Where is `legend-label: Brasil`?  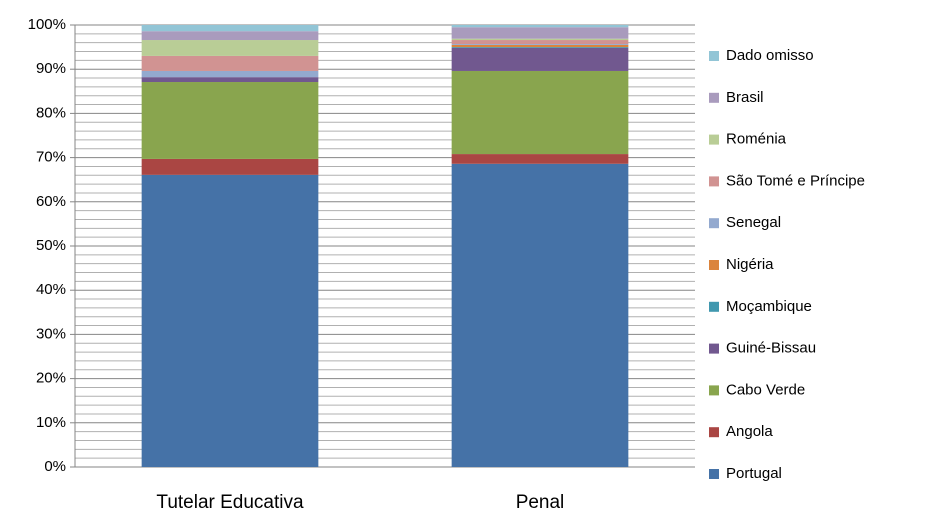
legend-label: Brasil is located at coordinates (745, 97).